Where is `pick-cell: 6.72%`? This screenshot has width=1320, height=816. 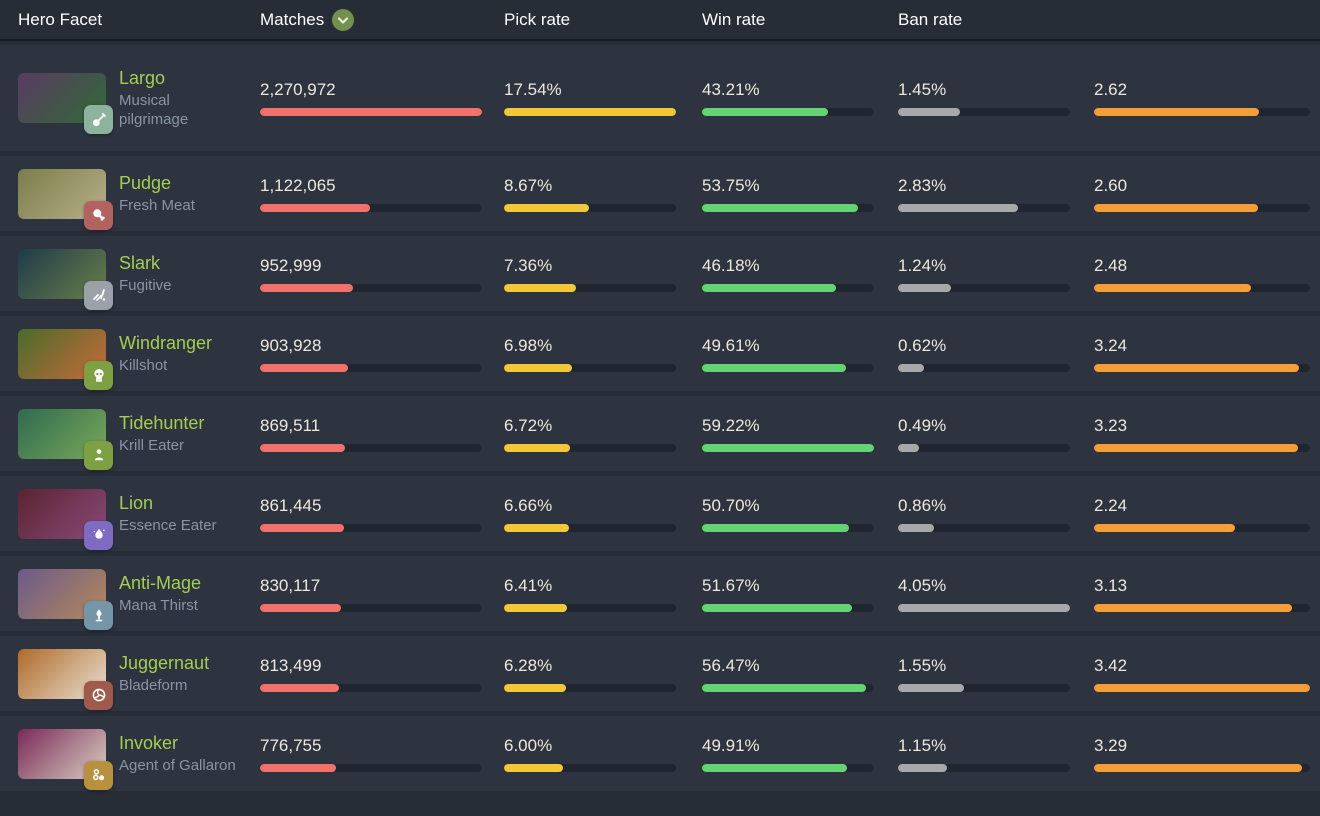
pick-cell: 6.72% is located at coordinates (603, 434).